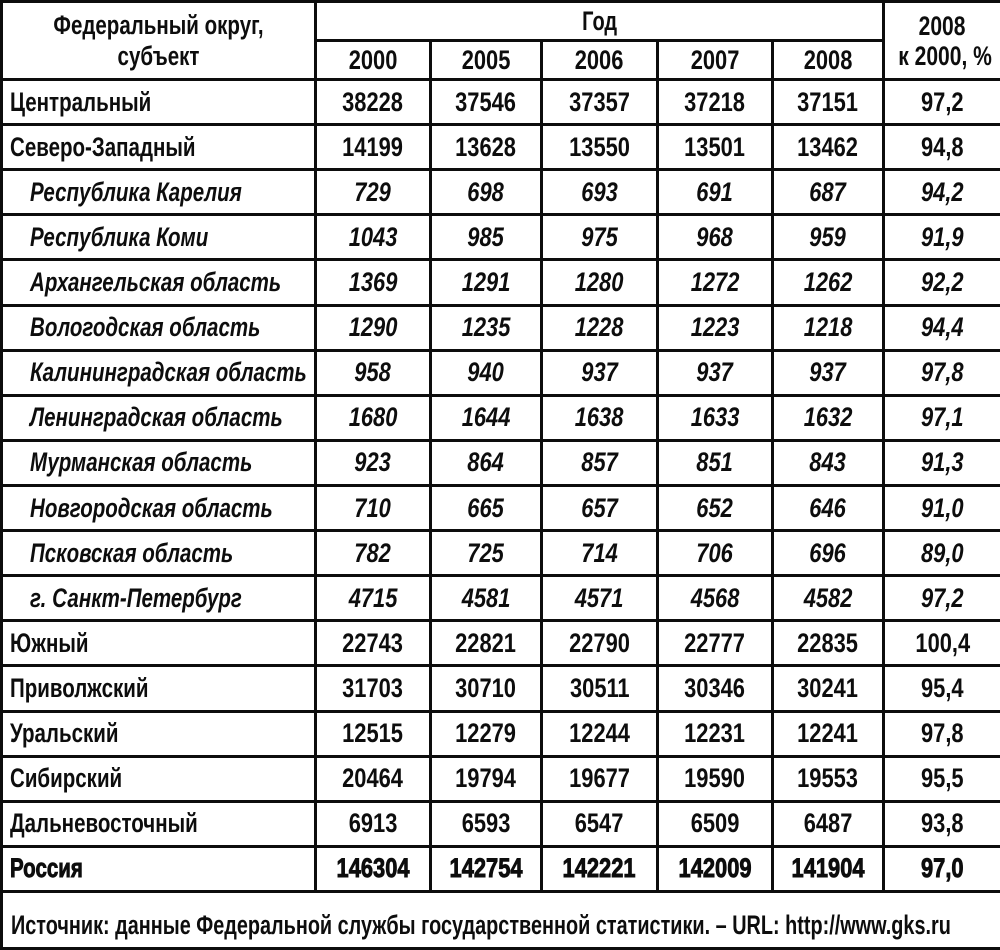 The width and height of the screenshot is (1000, 950). I want to click on table-row: Южный 22743 22821 22790 22777 22835 100,4, so click(500, 643).